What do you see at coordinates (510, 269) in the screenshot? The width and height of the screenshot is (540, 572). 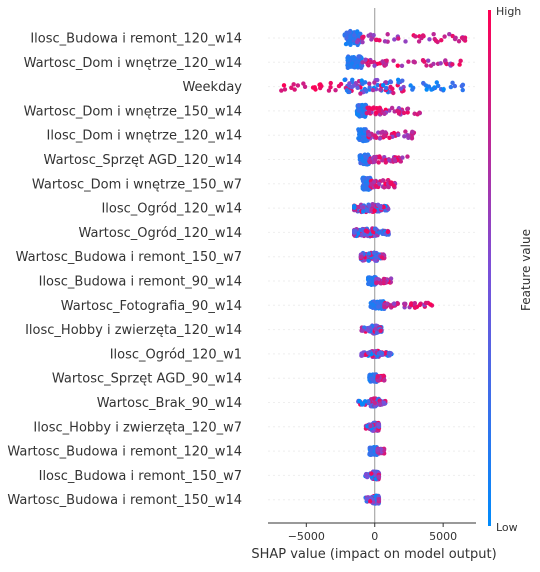 I see `colorbar: High Low Feature value` at bounding box center [510, 269].